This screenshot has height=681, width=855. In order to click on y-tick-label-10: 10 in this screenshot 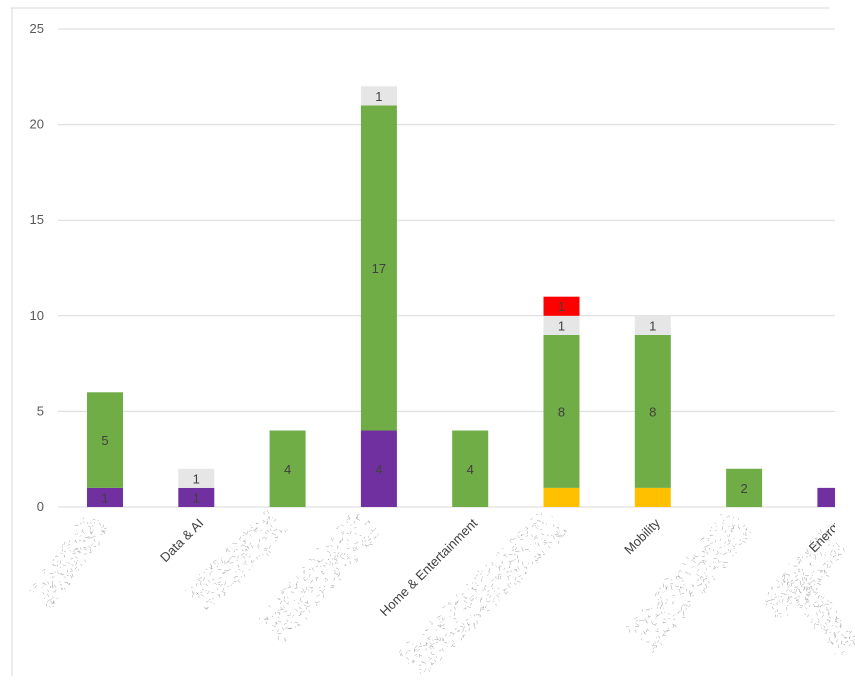, I will do `click(37, 315)`.